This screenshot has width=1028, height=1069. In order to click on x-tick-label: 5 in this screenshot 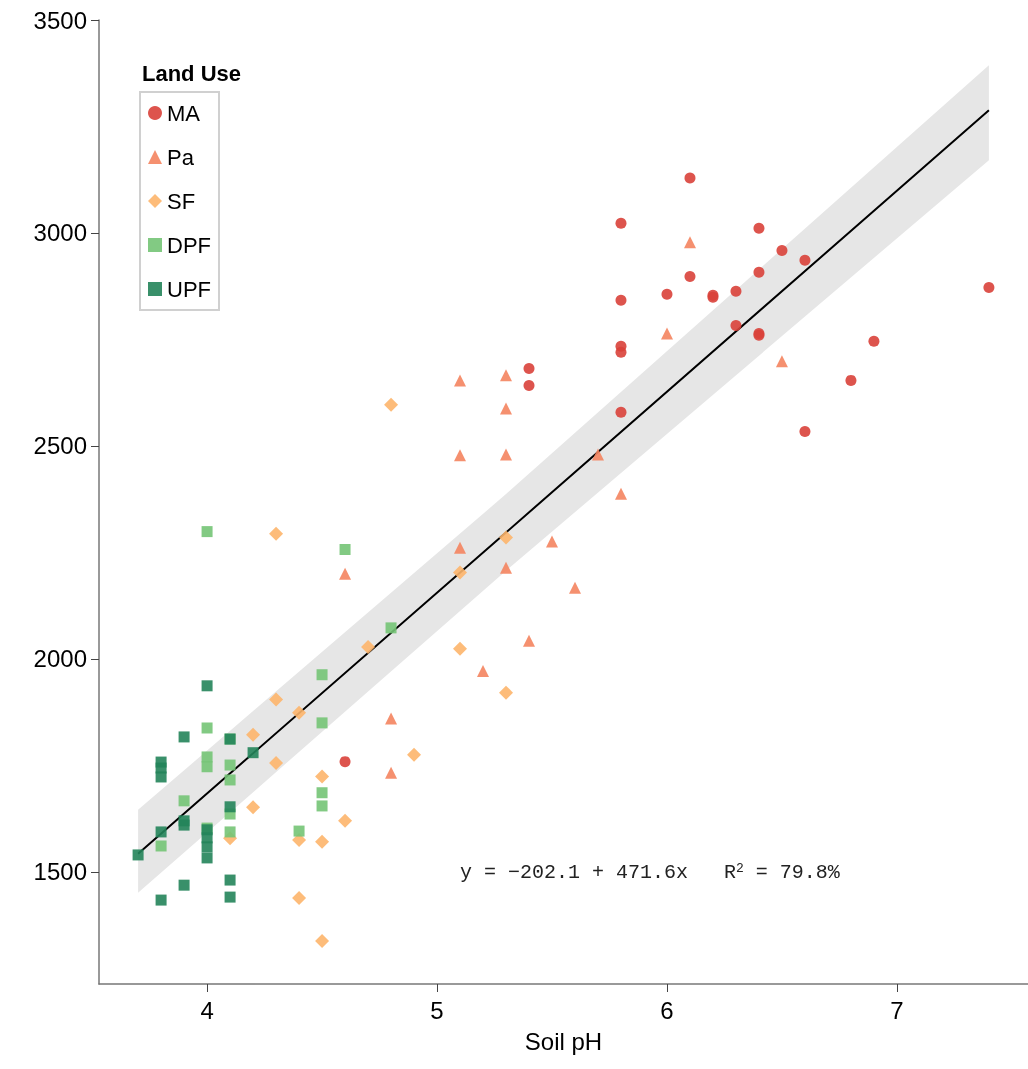, I will do `click(437, 1010)`.